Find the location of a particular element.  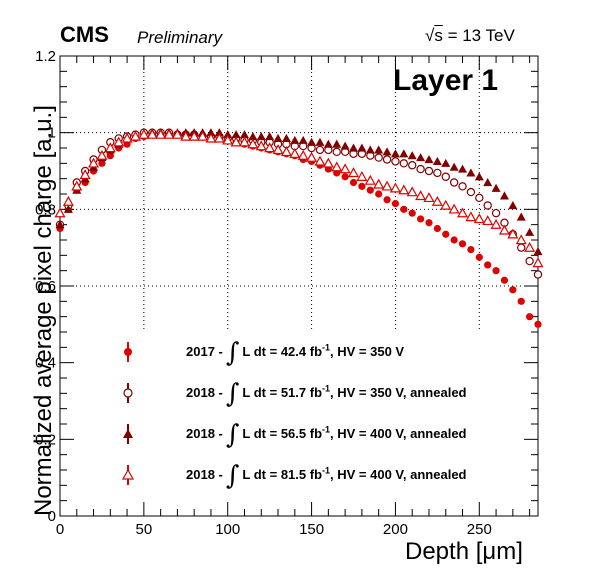

y-axis-label: Normalized average pixel charge [a.u.] is located at coordinates (43, 310).